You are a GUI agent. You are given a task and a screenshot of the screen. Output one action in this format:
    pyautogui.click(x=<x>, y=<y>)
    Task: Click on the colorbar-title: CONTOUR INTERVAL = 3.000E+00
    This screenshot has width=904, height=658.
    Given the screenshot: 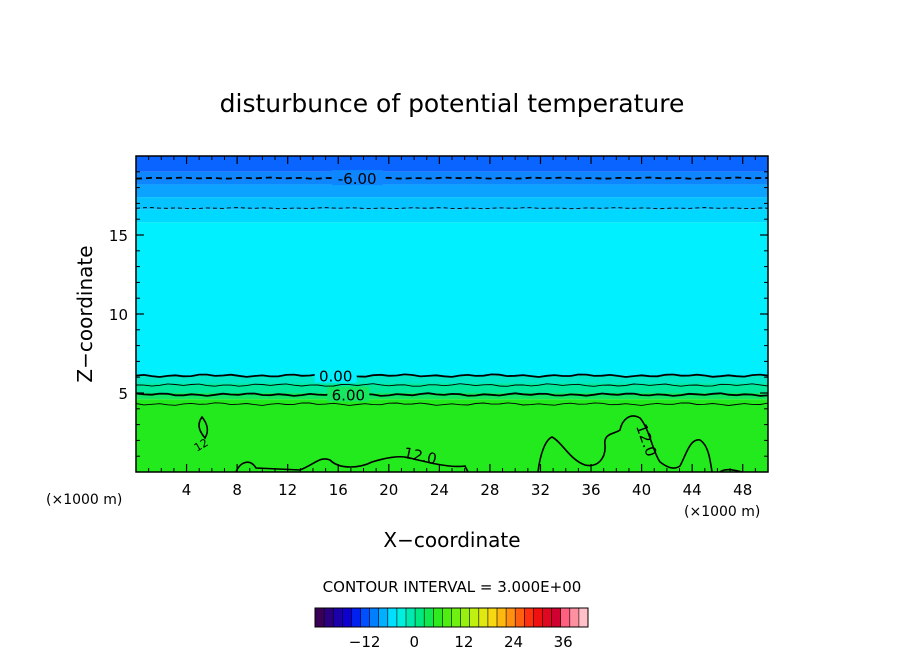 What is the action you would take?
    pyautogui.click(x=452, y=587)
    